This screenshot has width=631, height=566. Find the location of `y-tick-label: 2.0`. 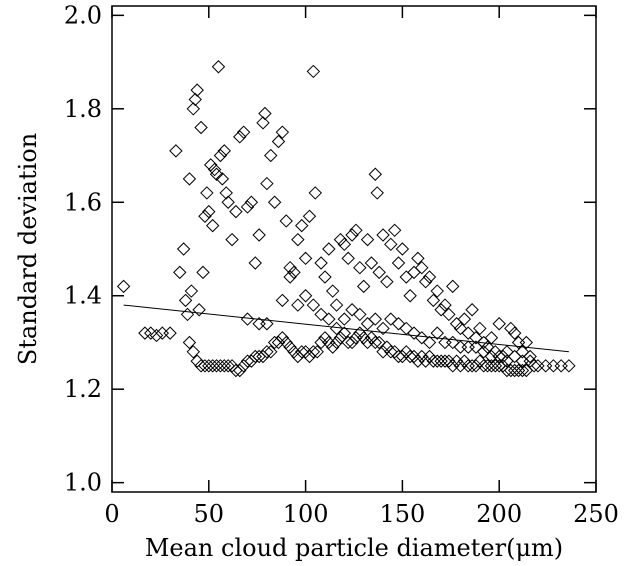

y-tick-label: 2.0 is located at coordinates (83, 15).